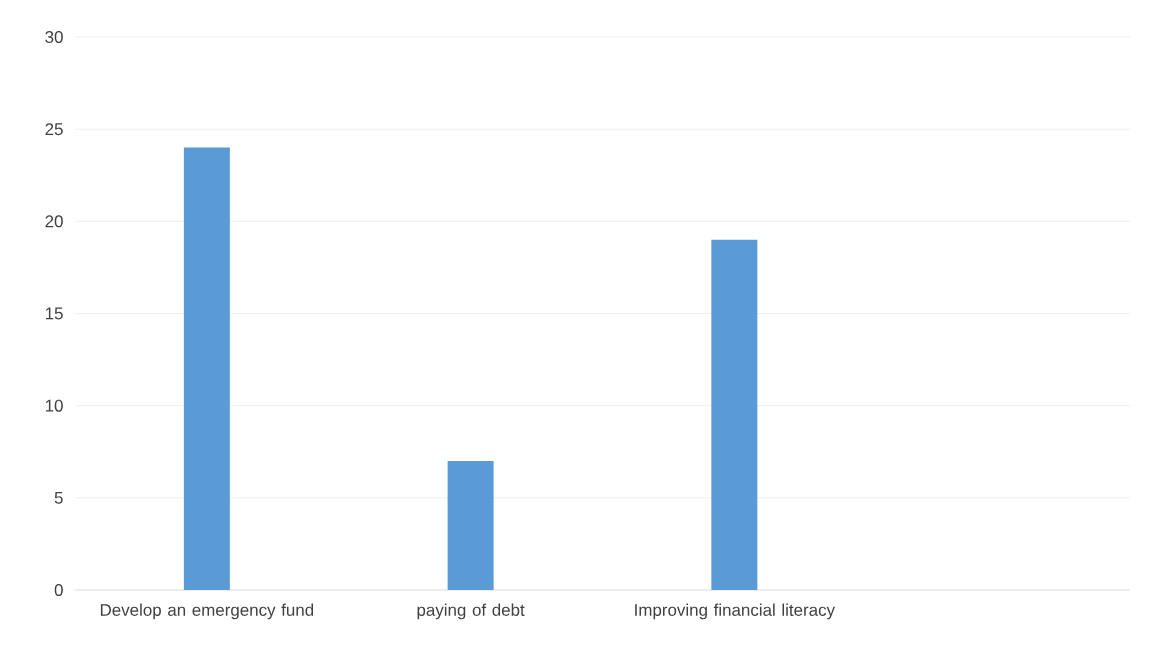  I want to click on y-tick-label: 0, so click(58, 590).